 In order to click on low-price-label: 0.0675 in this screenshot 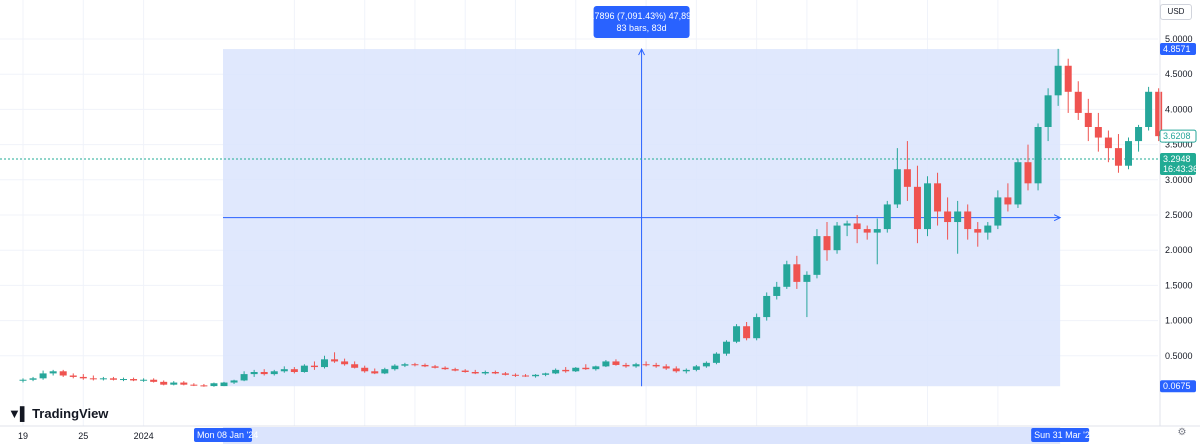, I will do `click(1178, 386)`.